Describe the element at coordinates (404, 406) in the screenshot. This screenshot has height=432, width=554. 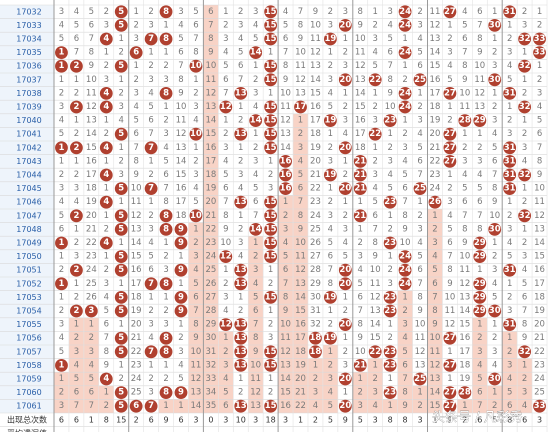
I see `miss-count: 9` at that location.